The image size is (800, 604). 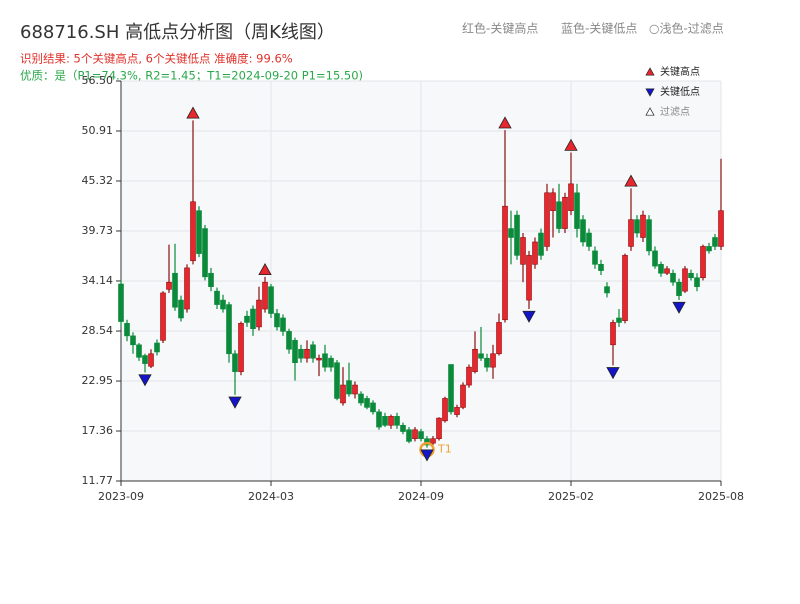 I want to click on y-tick-label: 34.14, so click(x=98, y=280).